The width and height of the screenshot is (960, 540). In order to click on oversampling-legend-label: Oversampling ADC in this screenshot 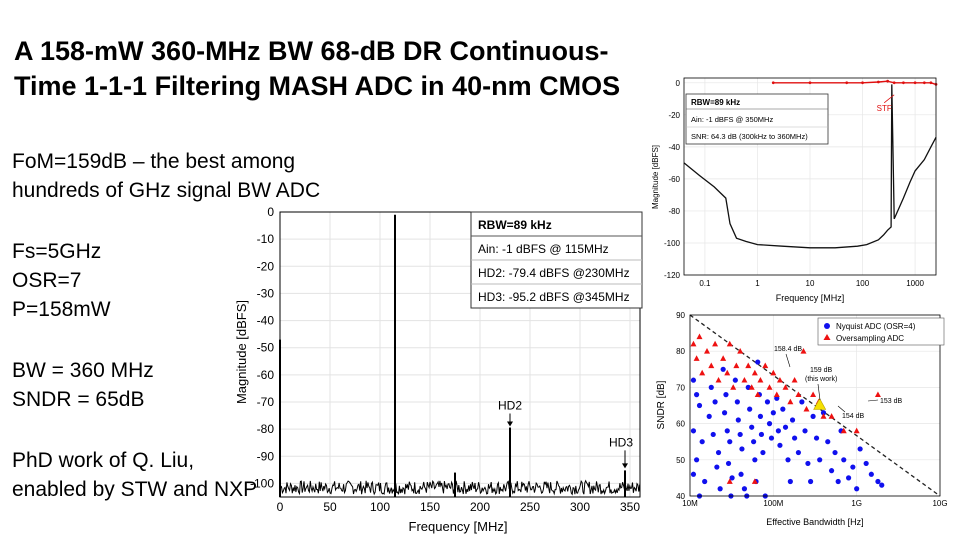, I will do `click(870, 338)`.